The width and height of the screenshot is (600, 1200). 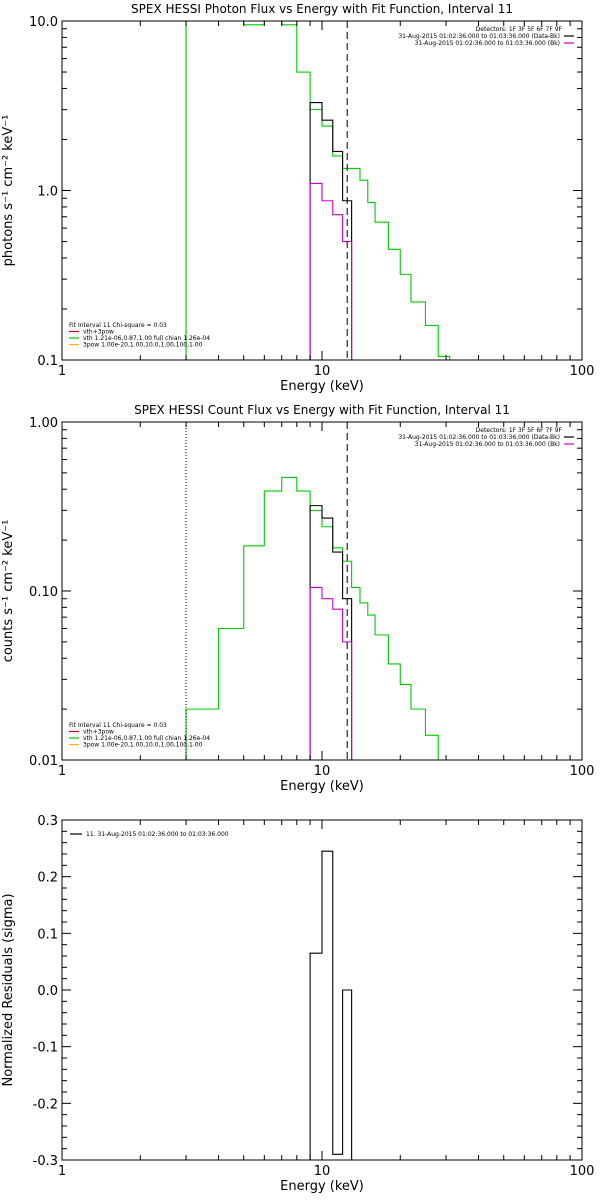 What do you see at coordinates (8, 191) in the screenshot?
I see `y-axis-label: photons s⁻¹ cm⁻² keV⁻¹` at bounding box center [8, 191].